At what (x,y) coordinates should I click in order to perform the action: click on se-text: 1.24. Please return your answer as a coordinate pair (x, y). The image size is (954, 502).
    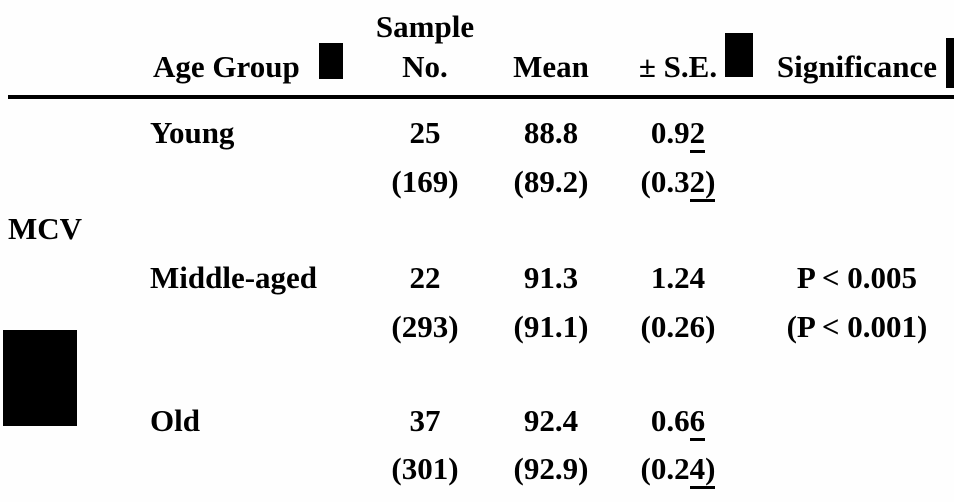
    Looking at the image, I should click on (678, 277).